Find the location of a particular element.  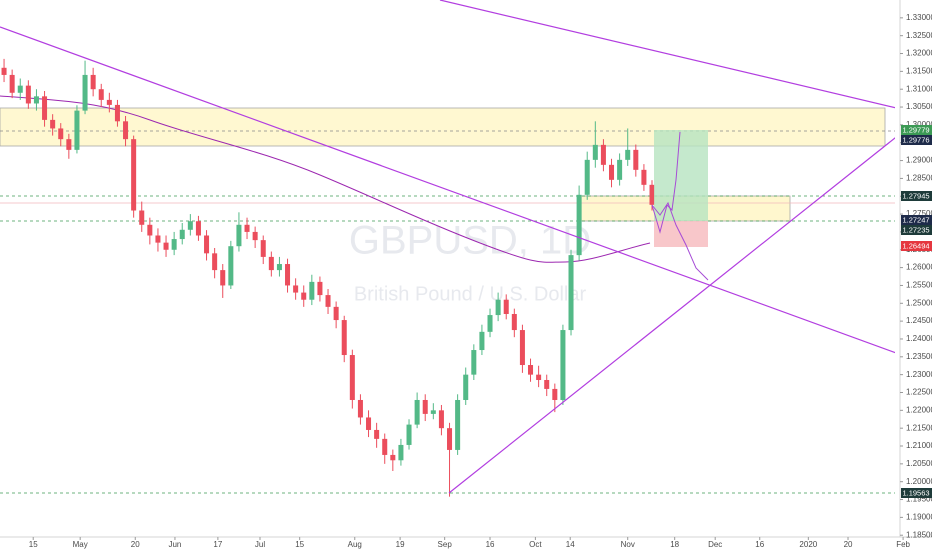

y-tick-label: 1.22500 is located at coordinates (919, 392).